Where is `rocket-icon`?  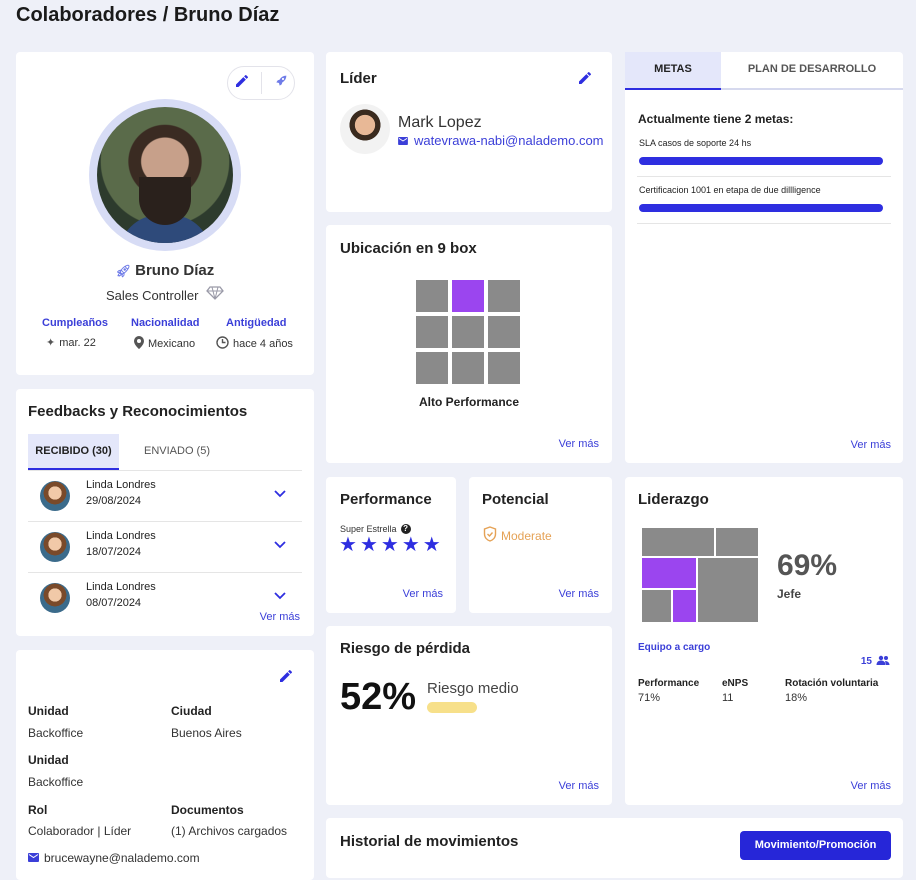
rocket-icon is located at coordinates (281, 83).